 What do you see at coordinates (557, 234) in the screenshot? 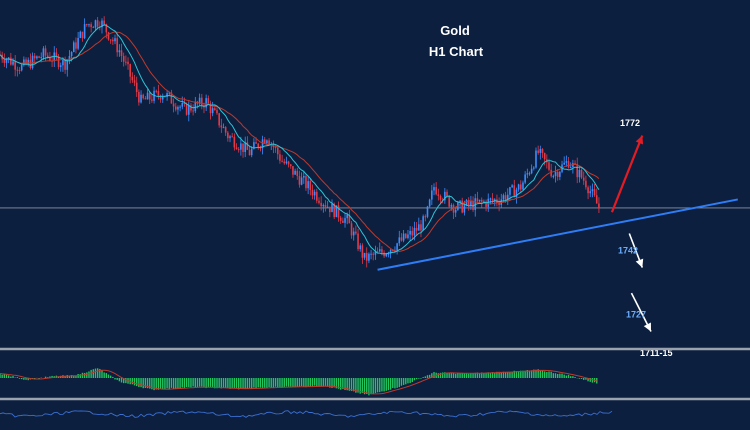
I see `support-trendline` at bounding box center [557, 234].